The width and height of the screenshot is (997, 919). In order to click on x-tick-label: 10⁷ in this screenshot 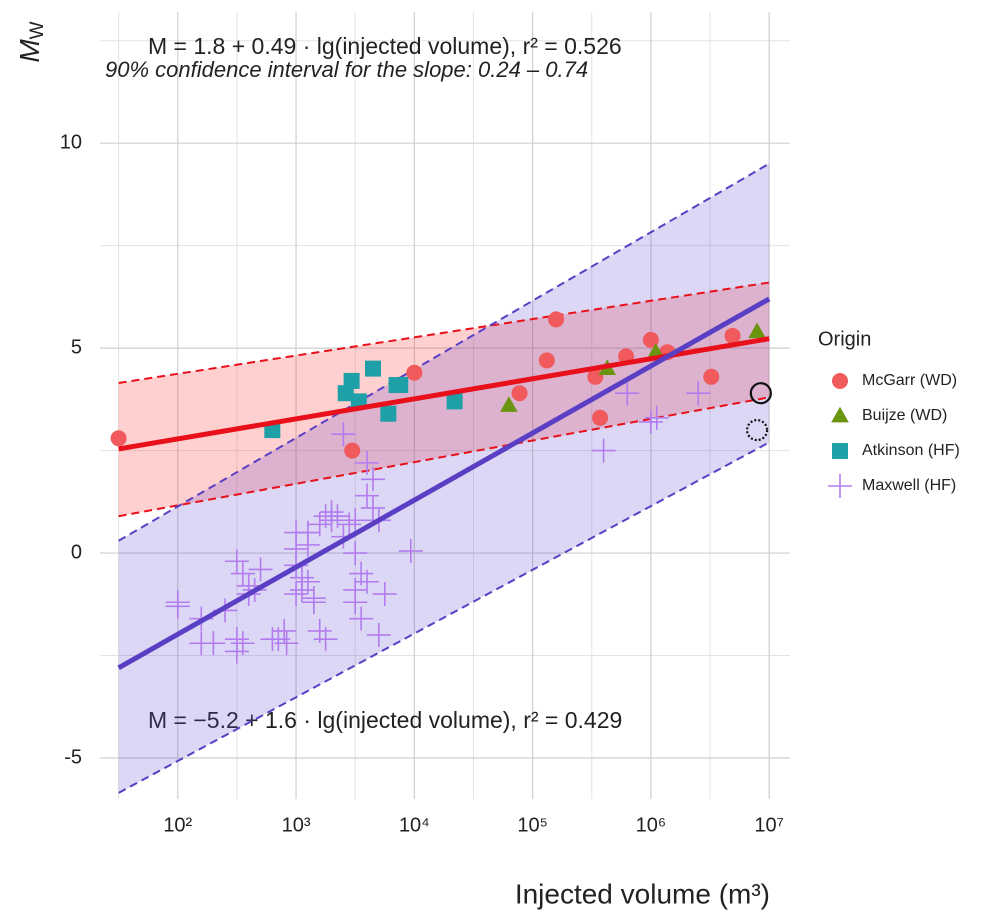, I will do `click(768, 825)`.